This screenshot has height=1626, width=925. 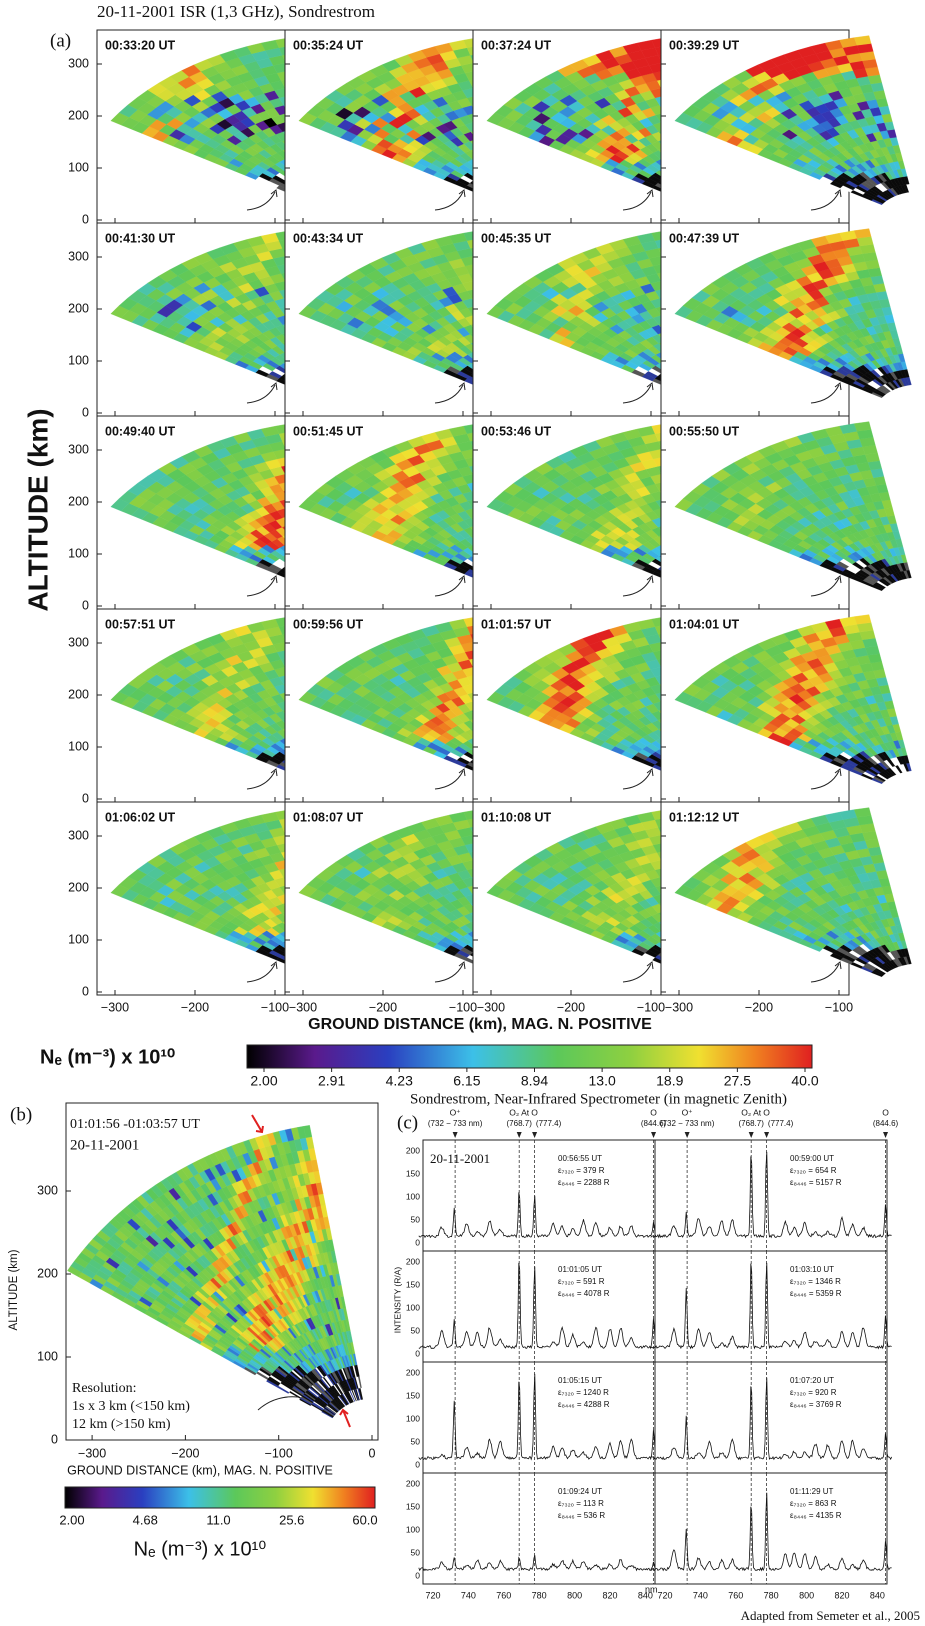 I want to click on radar-panel: 00:47:39 UT, so click(x=786, y=319).